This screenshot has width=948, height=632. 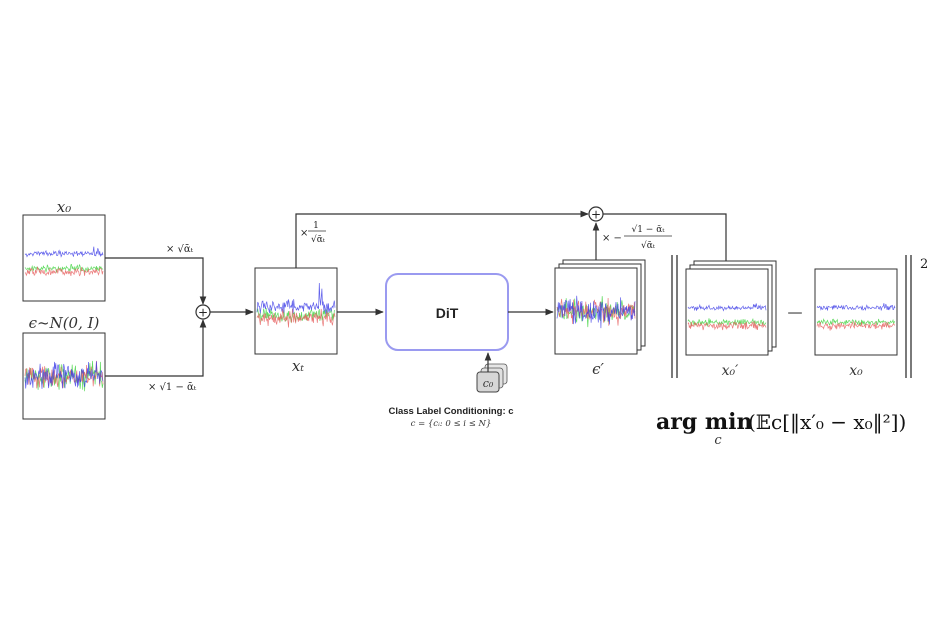 I want to click on x0-prime-plot, so click(x=731, y=308).